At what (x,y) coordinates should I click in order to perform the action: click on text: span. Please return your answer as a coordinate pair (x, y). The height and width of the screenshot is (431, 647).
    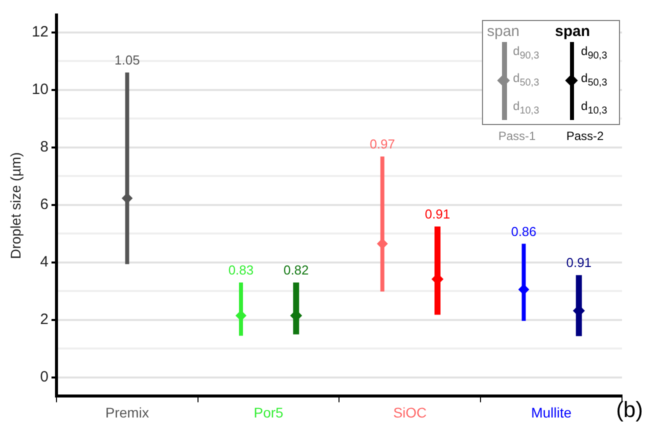
    Looking at the image, I should click on (572, 31).